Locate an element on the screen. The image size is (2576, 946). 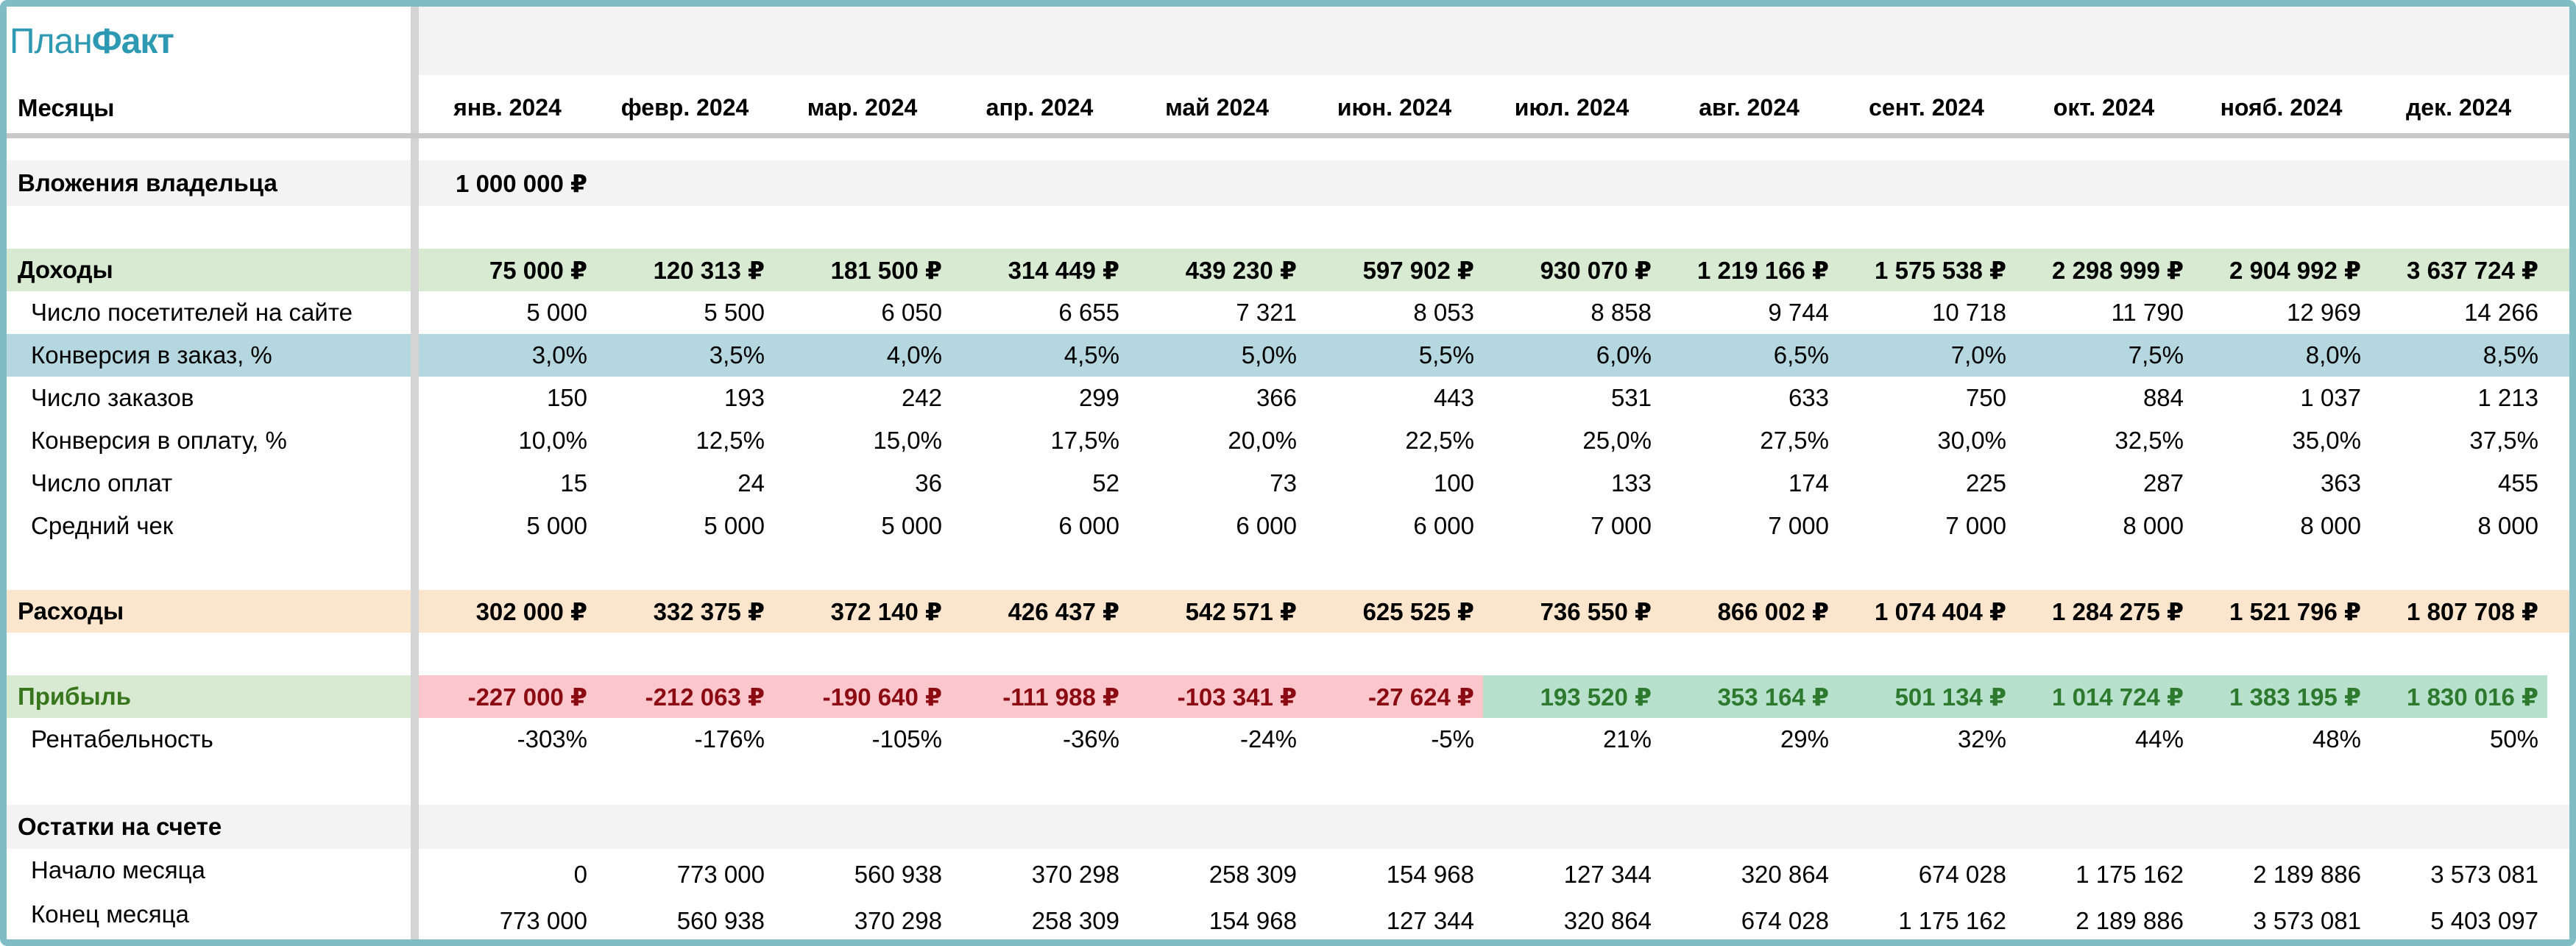
value-cell: 1 037 is located at coordinates (2330, 398).